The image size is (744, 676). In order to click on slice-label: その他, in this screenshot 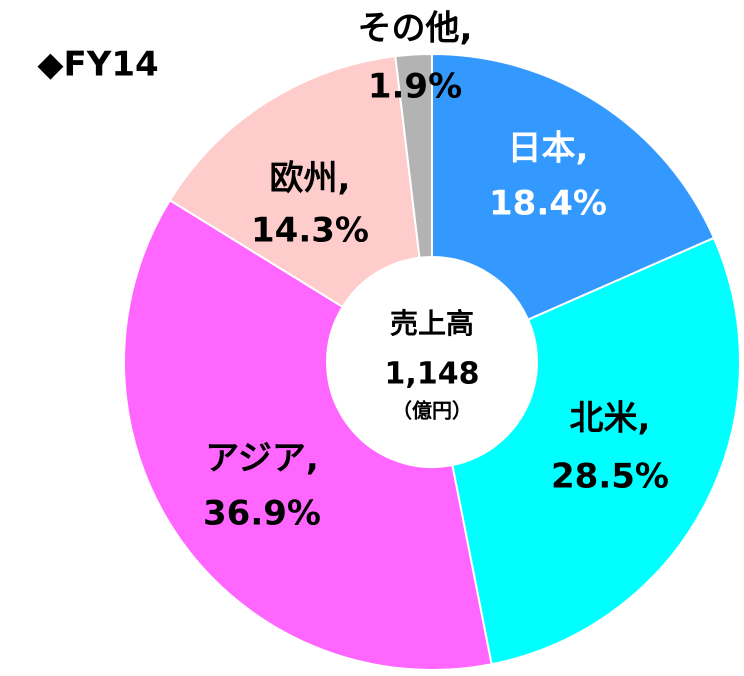, I will do `click(415, 29)`.